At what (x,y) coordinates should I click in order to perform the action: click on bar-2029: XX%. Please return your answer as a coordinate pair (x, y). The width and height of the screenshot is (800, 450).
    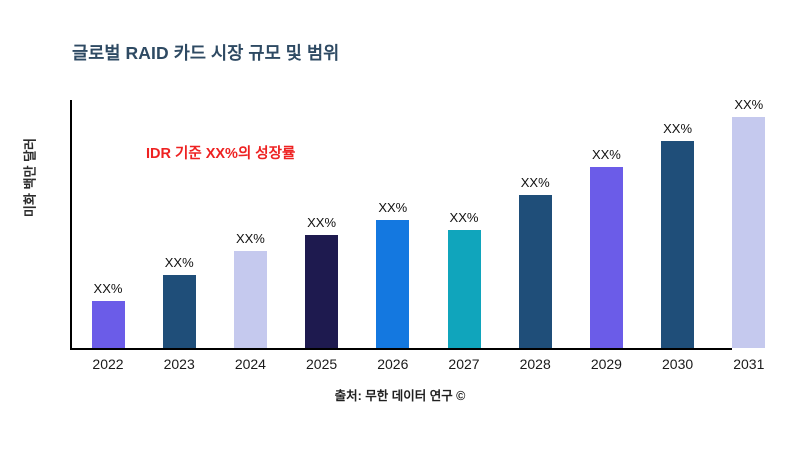
    Looking at the image, I should click on (606, 247).